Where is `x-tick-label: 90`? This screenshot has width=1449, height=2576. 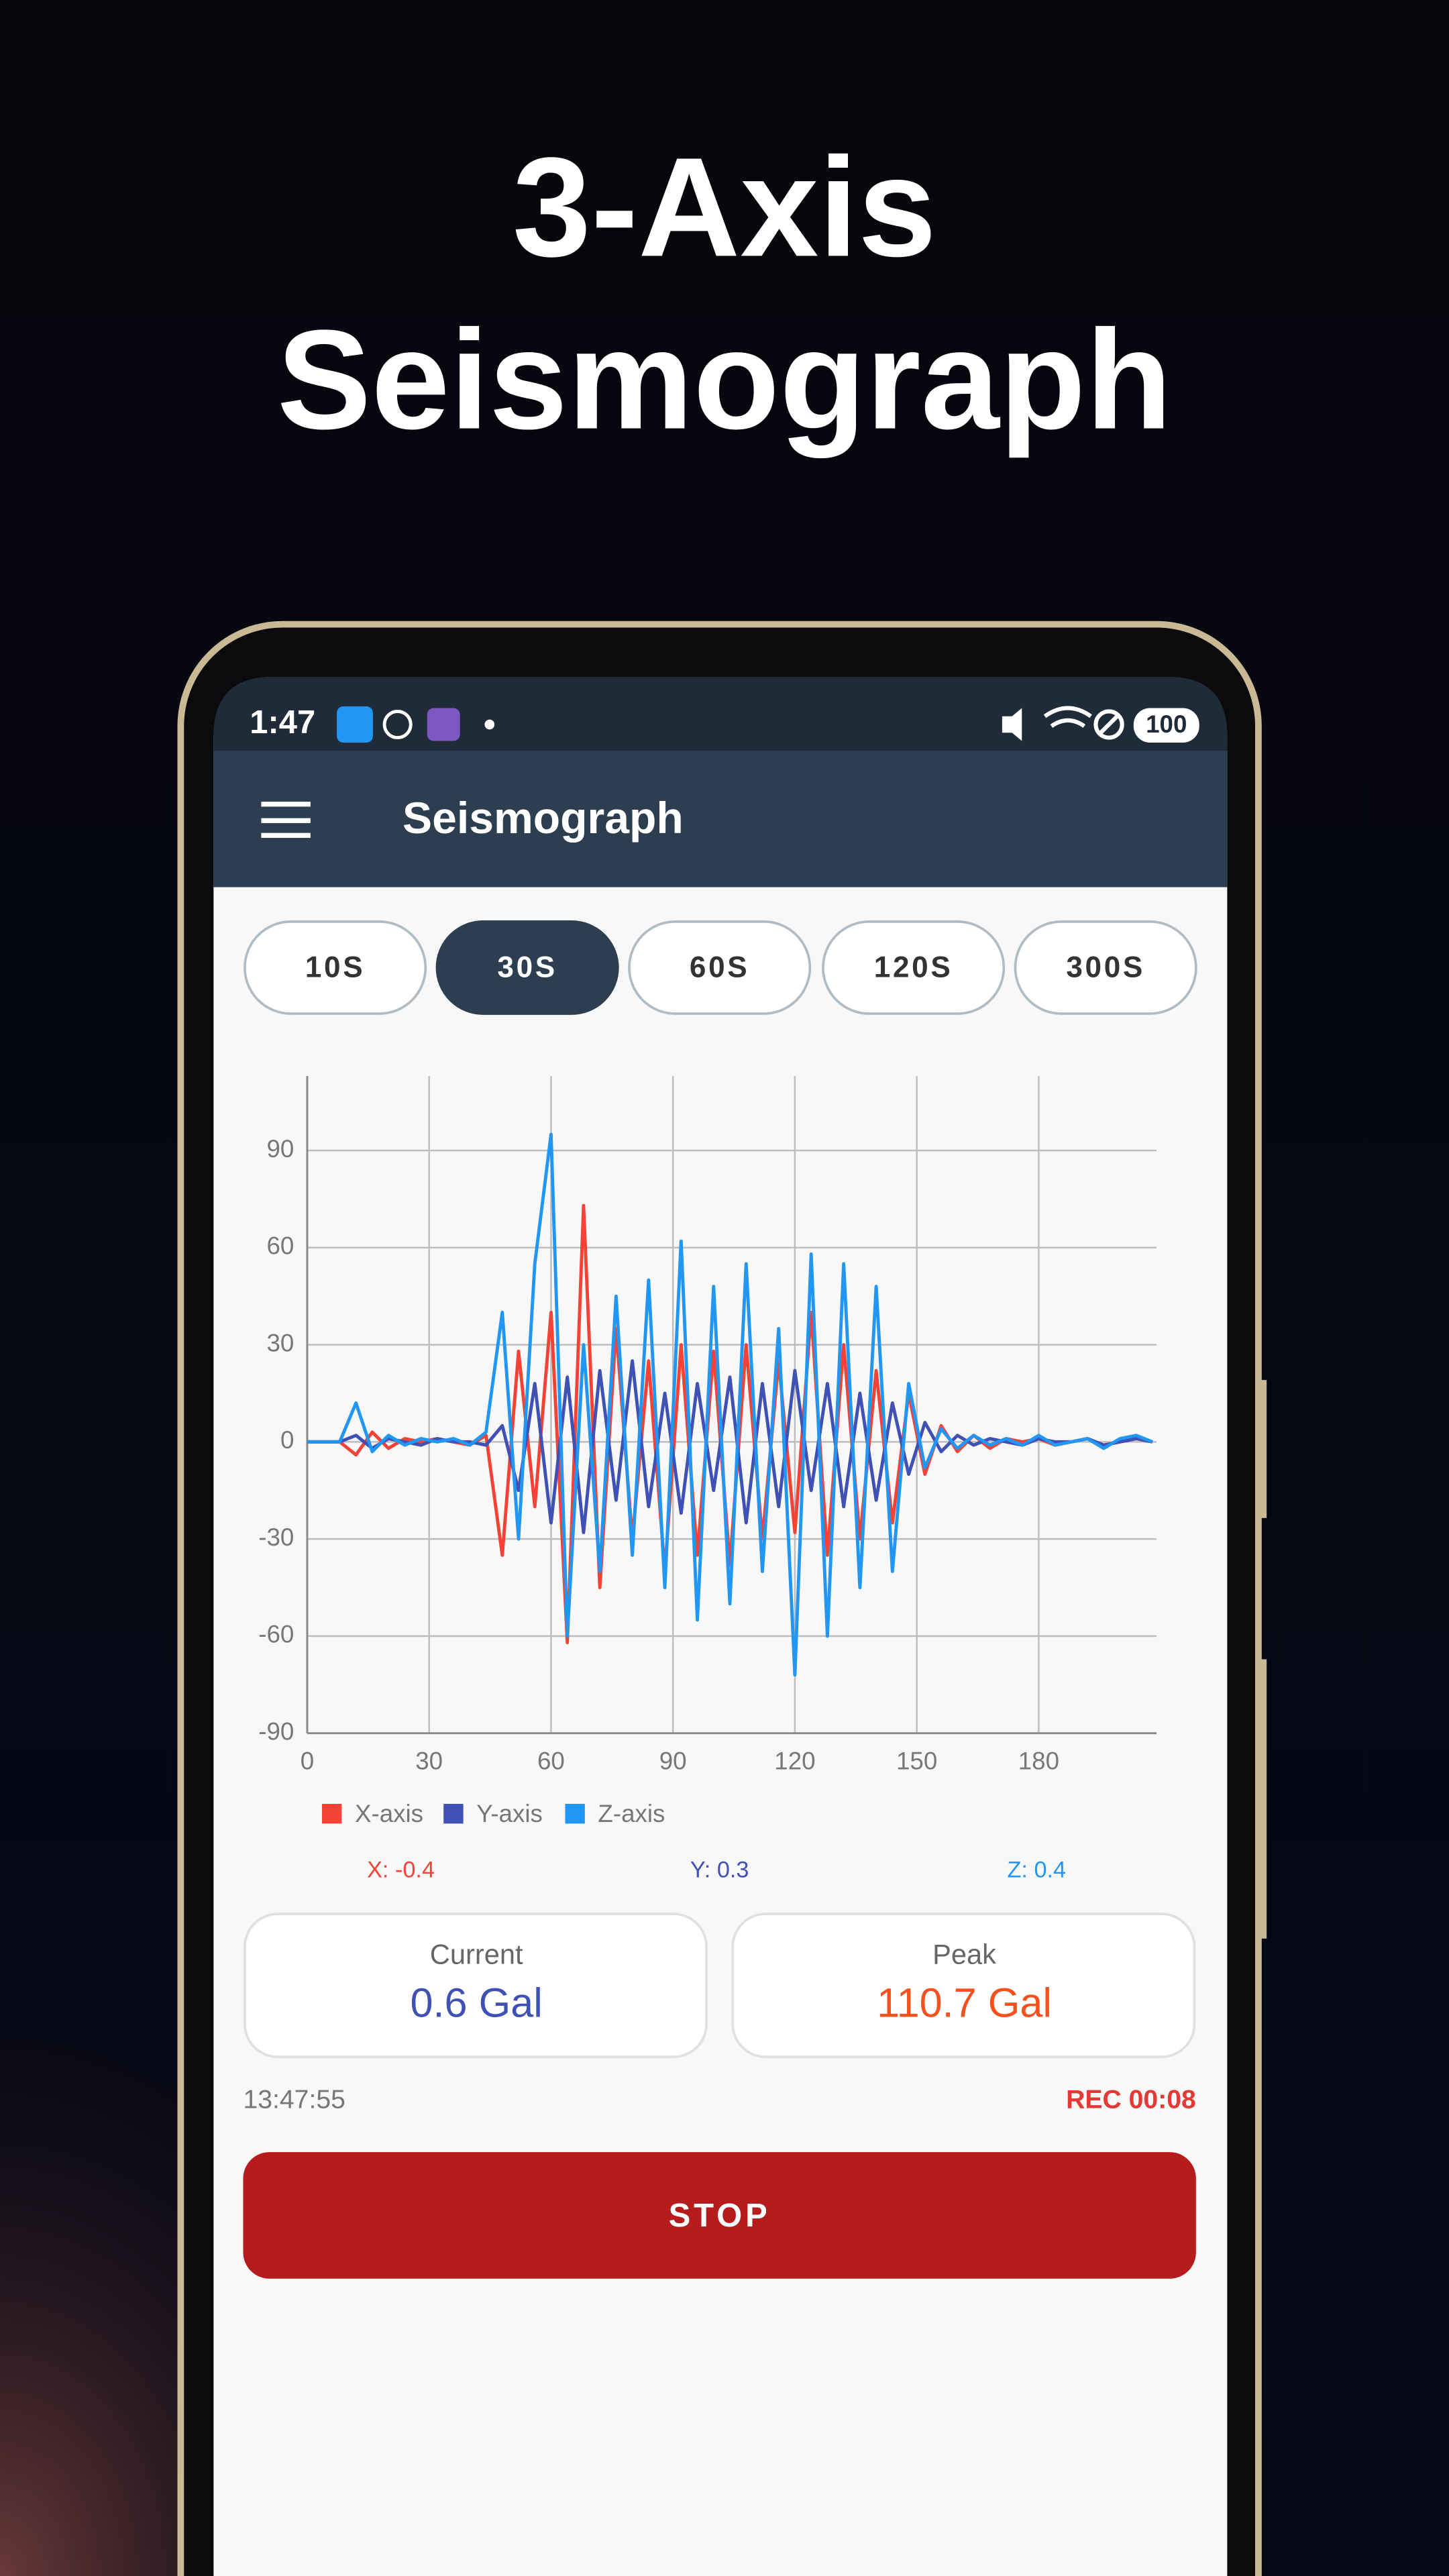 x-tick-label: 90 is located at coordinates (673, 1760).